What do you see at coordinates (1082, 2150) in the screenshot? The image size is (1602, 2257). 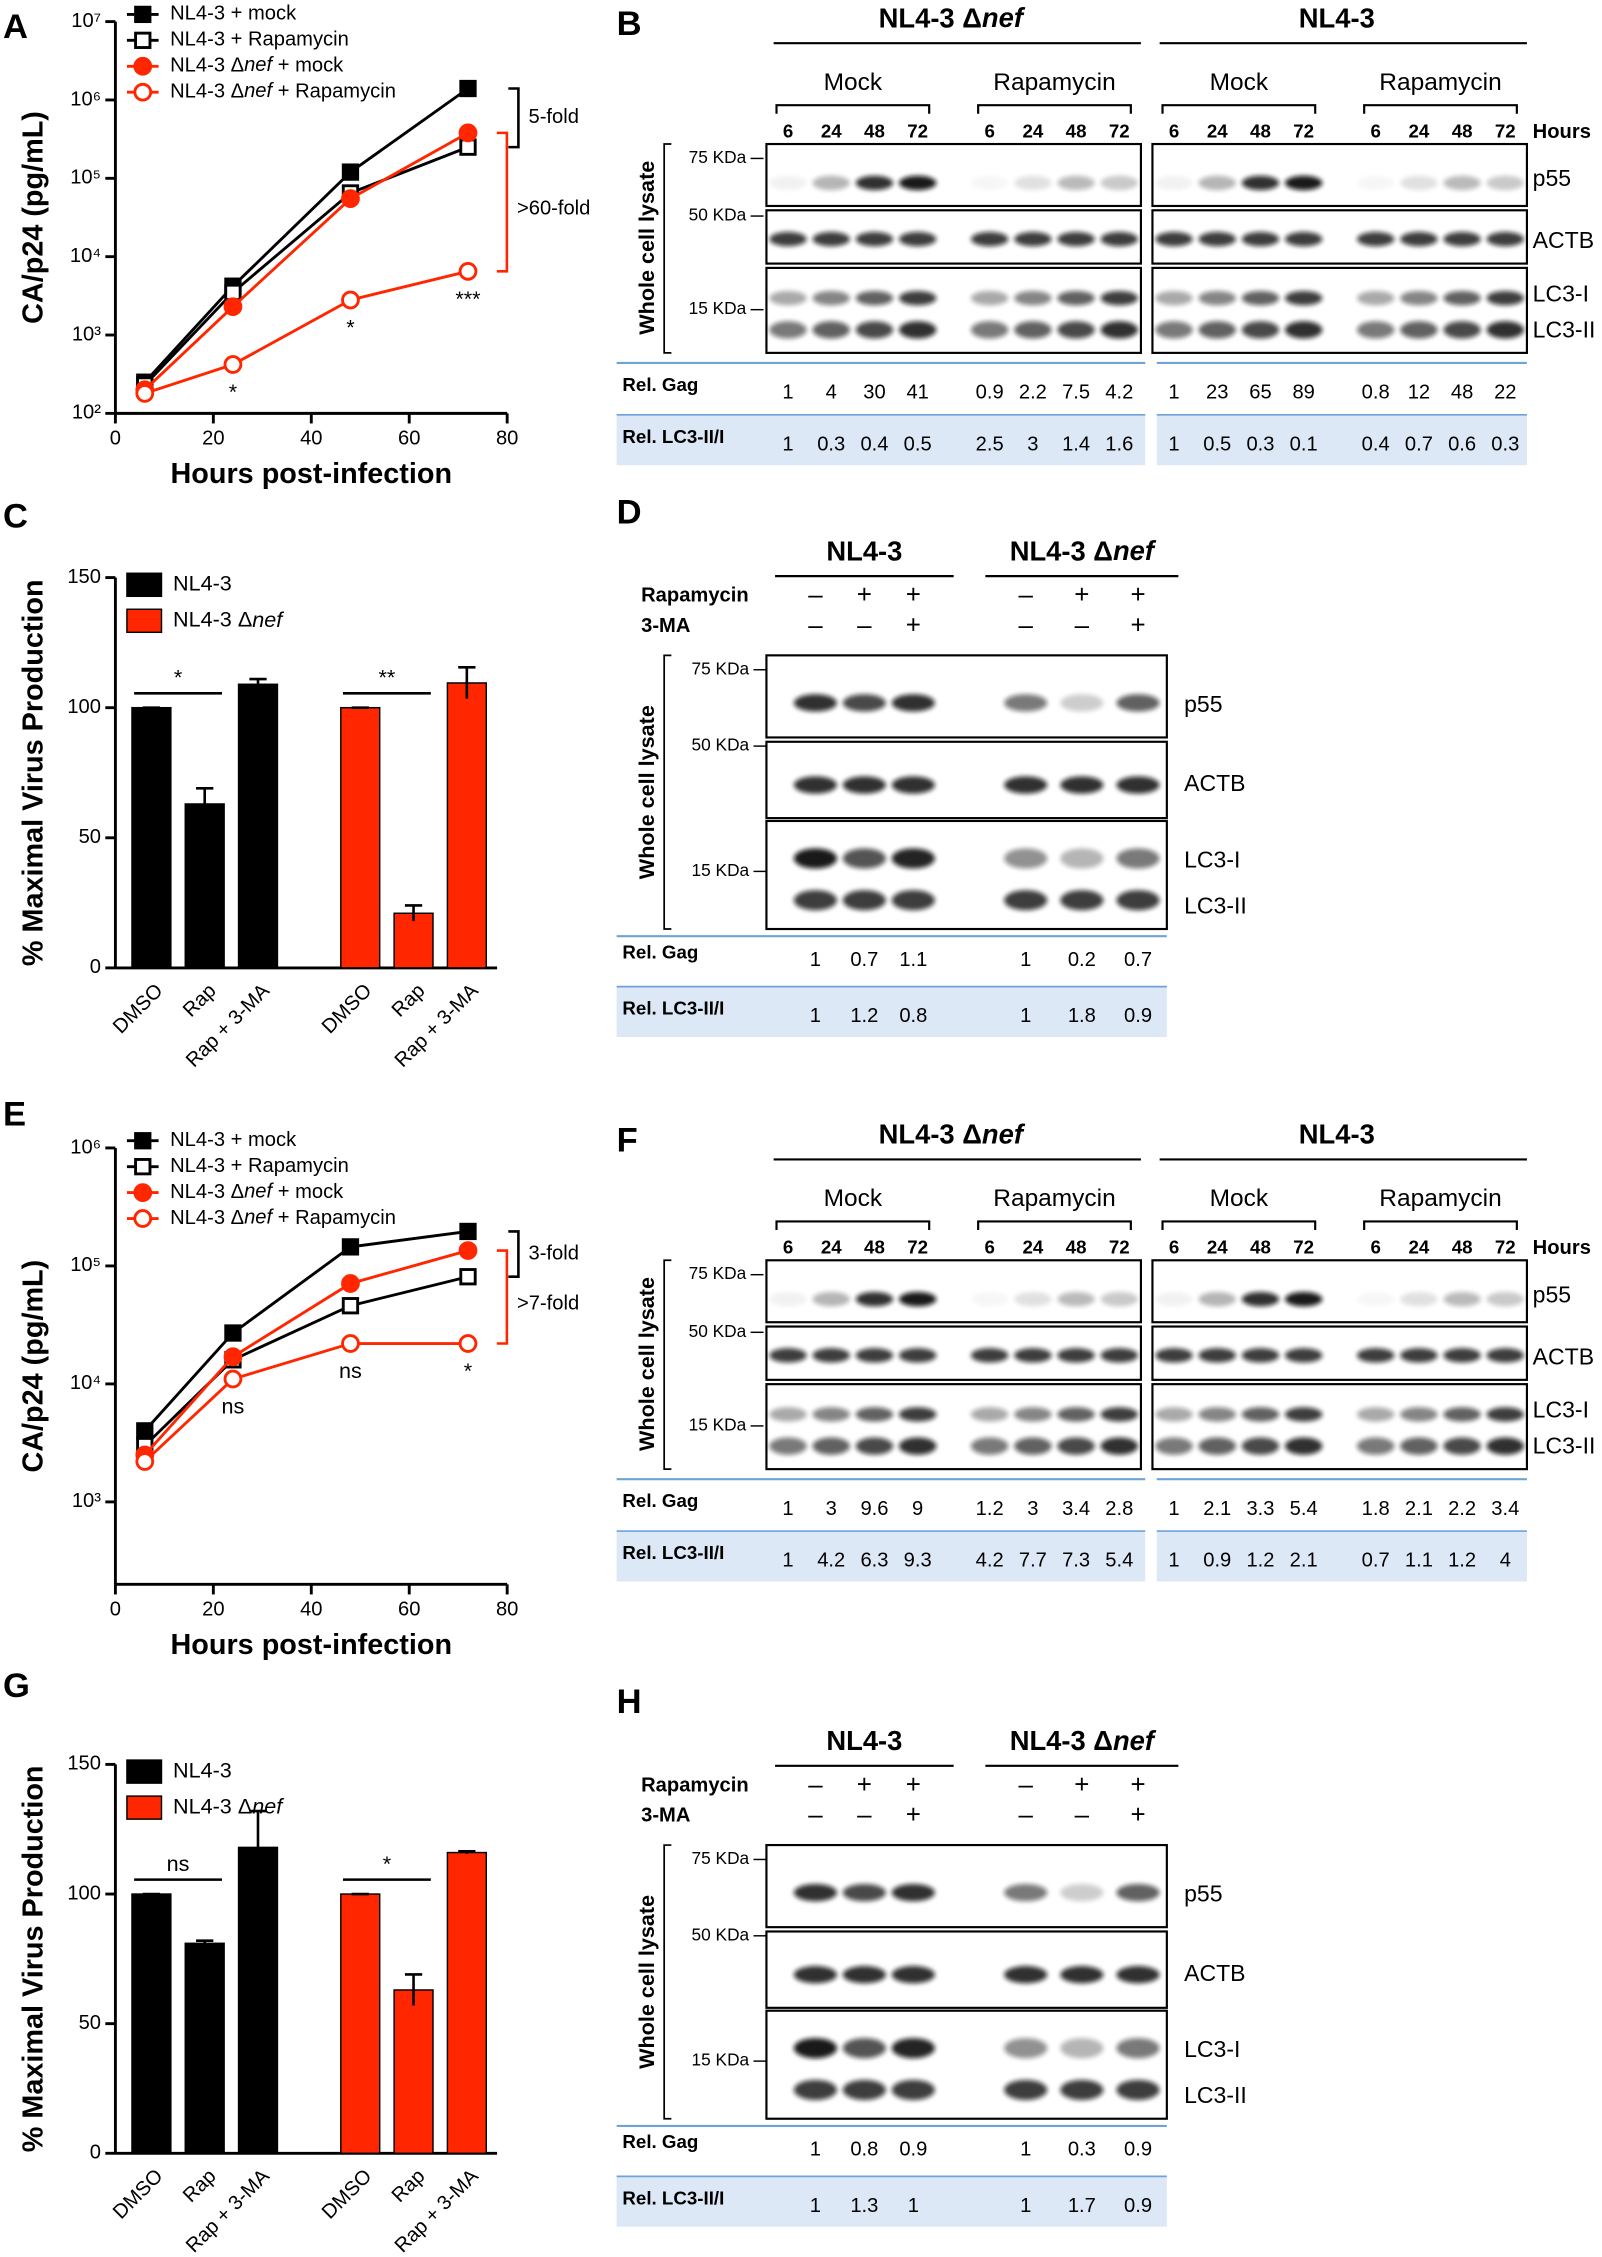 I see `quant-value: 0.3` at bounding box center [1082, 2150].